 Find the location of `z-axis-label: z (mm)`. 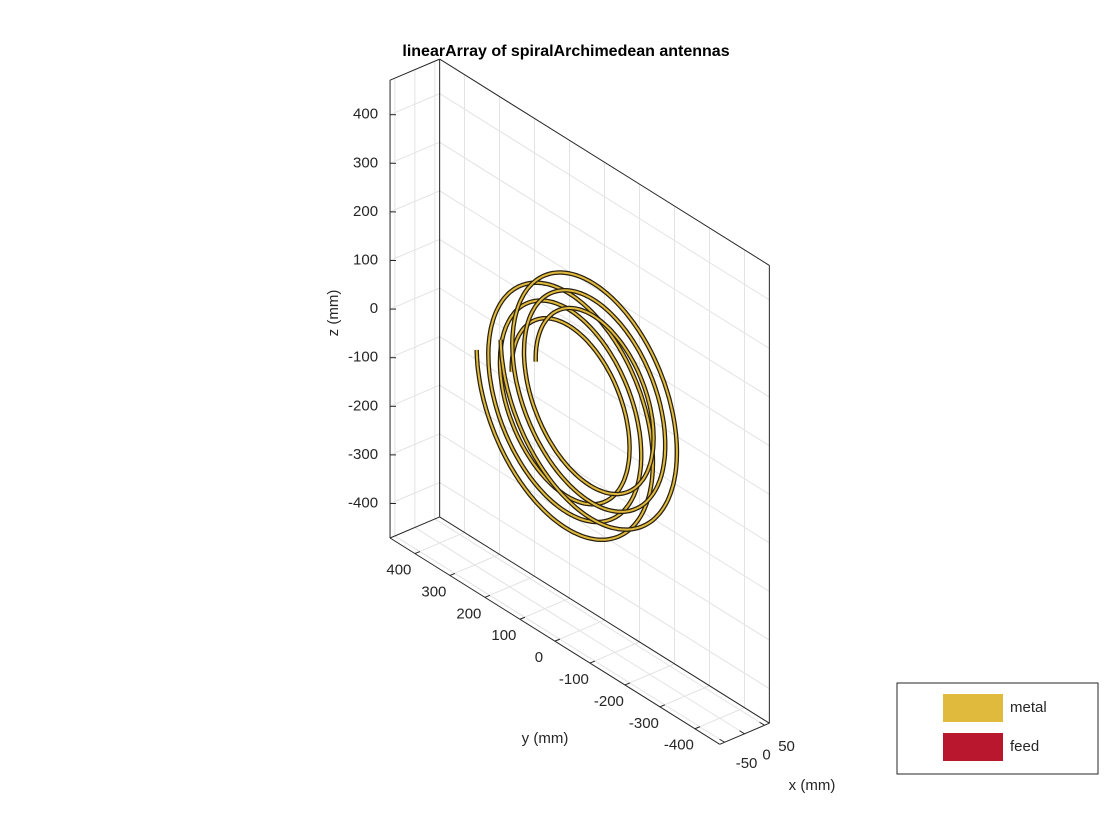

z-axis-label: z (mm) is located at coordinates (333, 313).